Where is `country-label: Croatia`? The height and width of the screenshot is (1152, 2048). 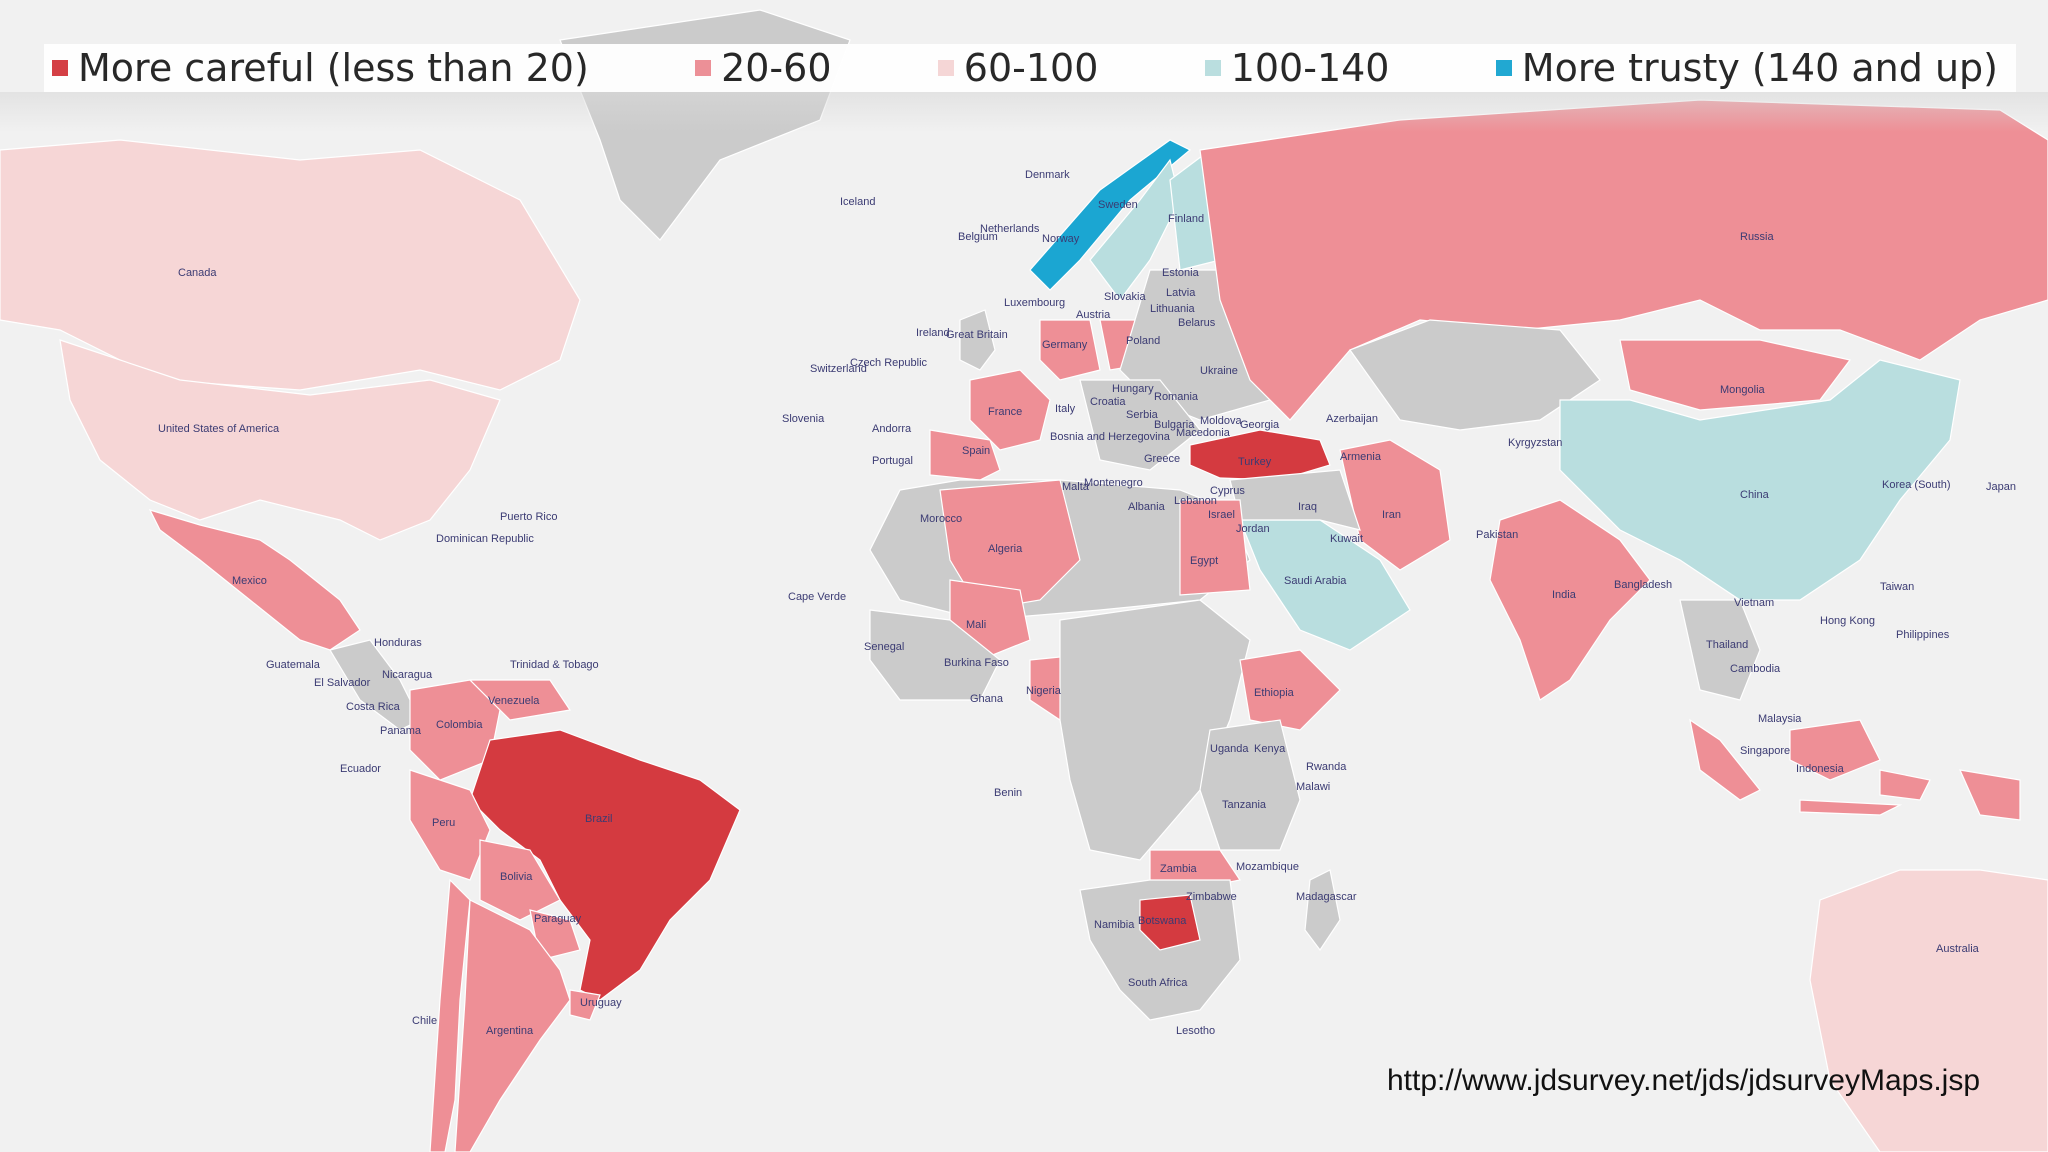
country-label: Croatia is located at coordinates (1108, 402).